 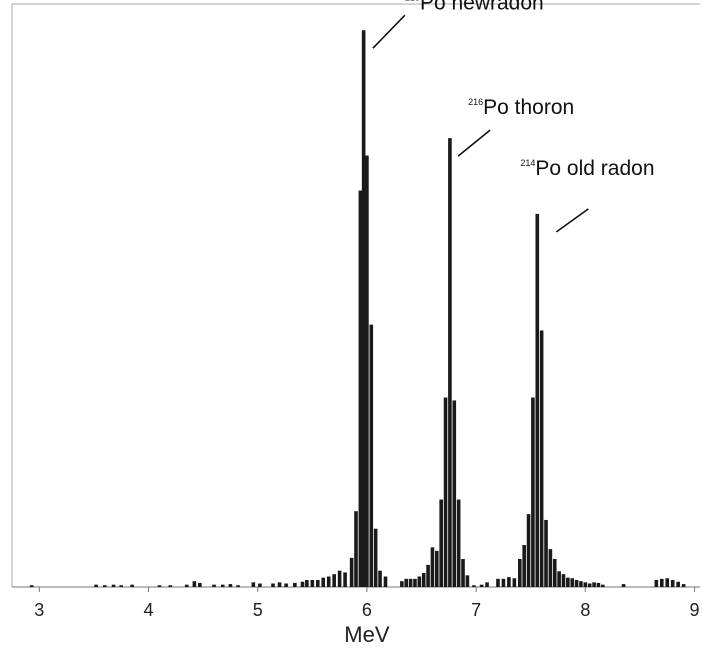 I want to click on x-tick-label: 8, so click(x=585, y=610).